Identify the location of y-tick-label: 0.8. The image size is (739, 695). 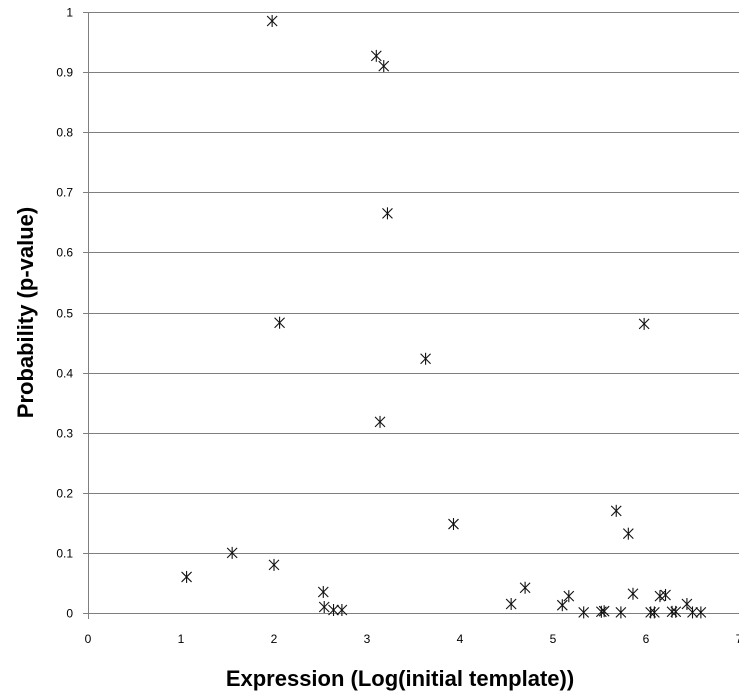
(64, 133).